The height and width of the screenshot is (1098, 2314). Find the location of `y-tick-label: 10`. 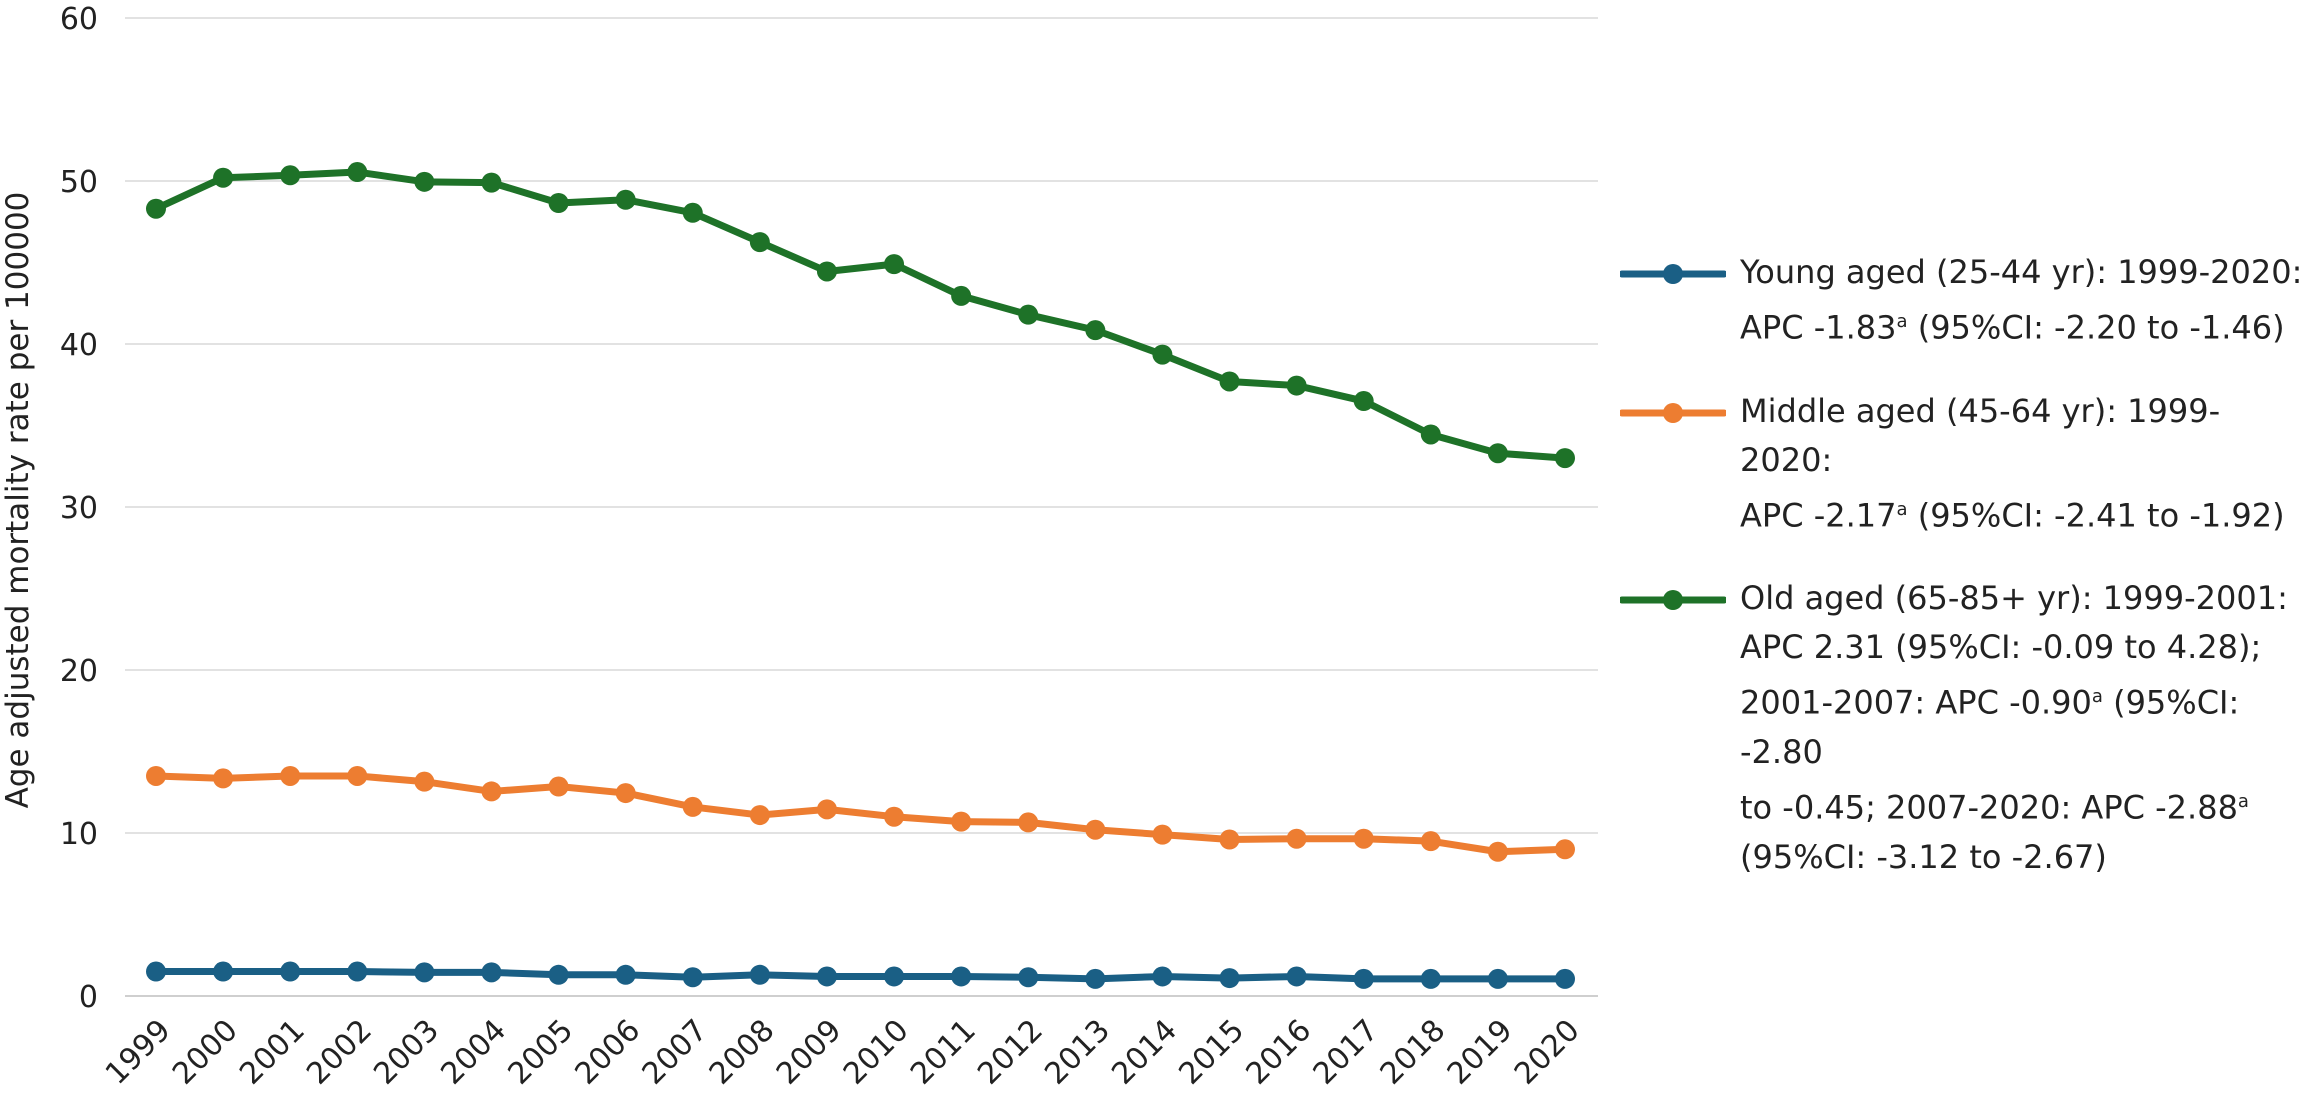

y-tick-label: 10 is located at coordinates (79, 834).